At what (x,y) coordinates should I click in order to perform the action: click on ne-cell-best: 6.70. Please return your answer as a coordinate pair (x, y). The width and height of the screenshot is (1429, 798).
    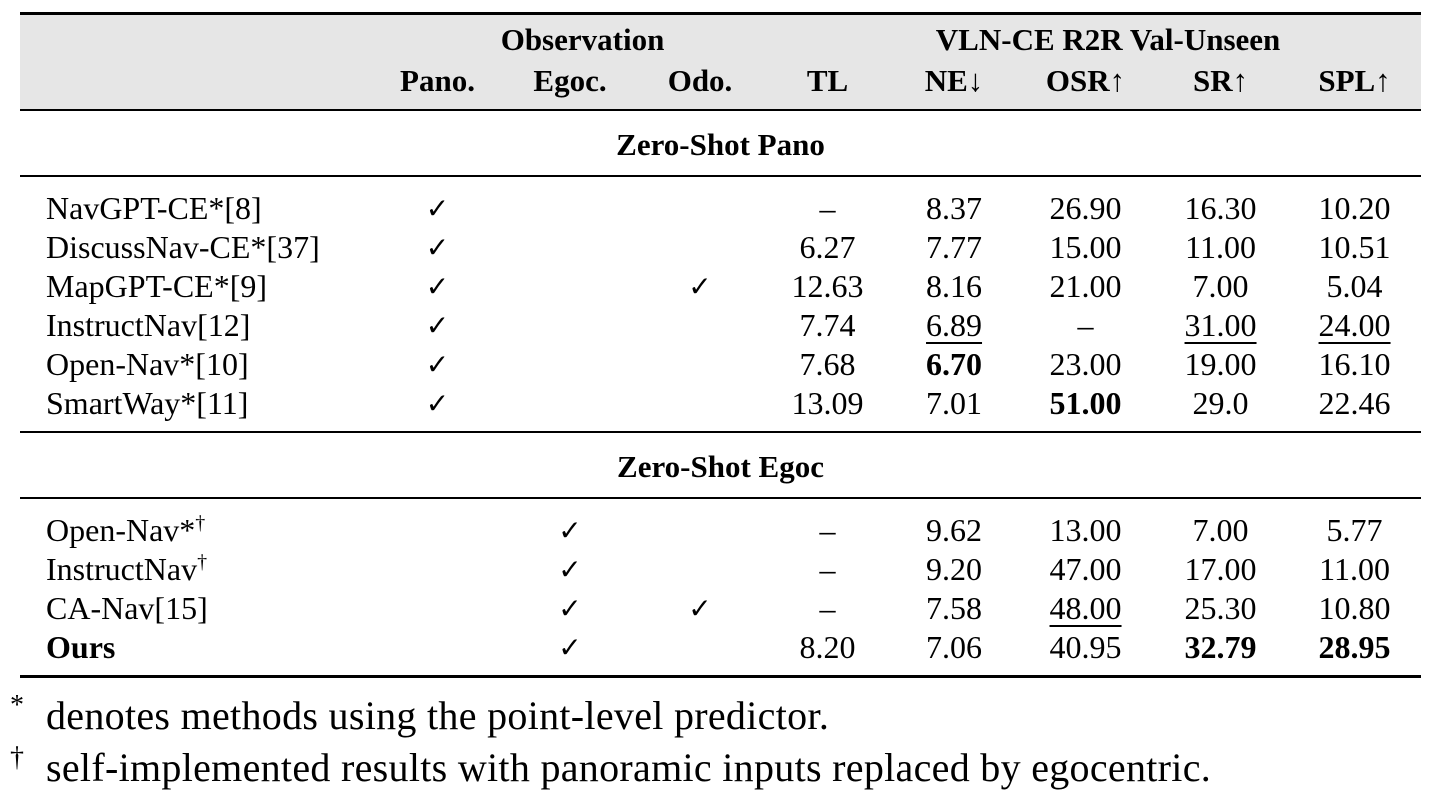
    Looking at the image, I should click on (954, 364).